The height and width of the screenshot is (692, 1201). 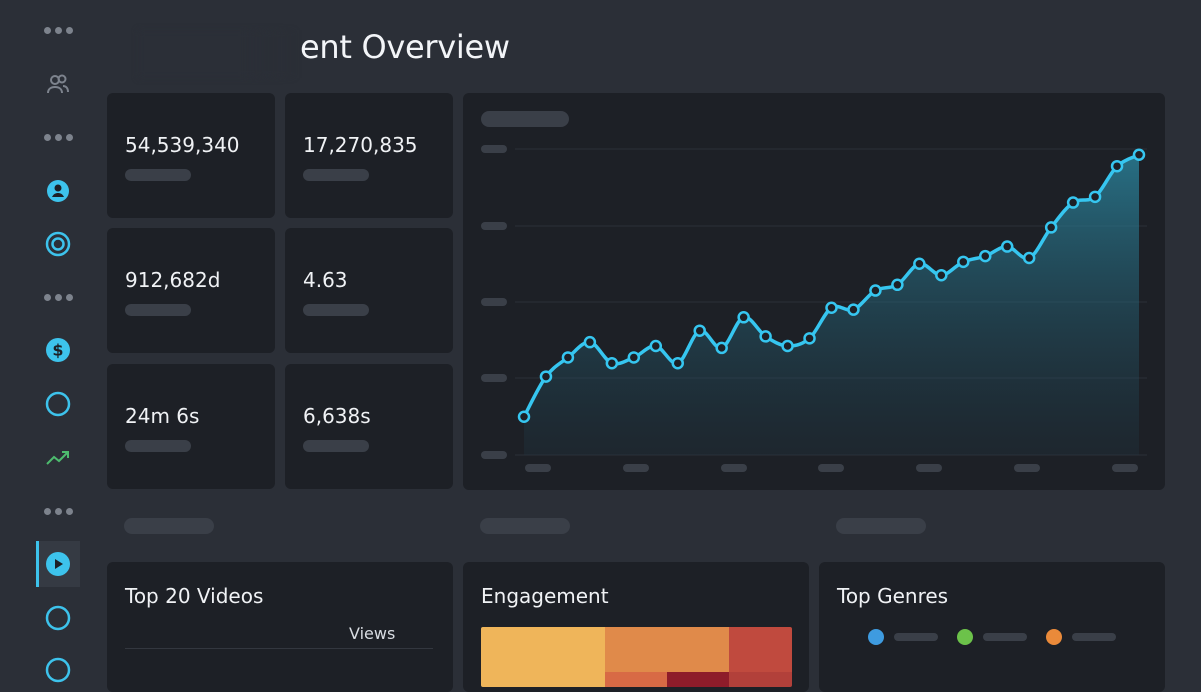 I want to click on stat-card: 6,638s, so click(x=369, y=426).